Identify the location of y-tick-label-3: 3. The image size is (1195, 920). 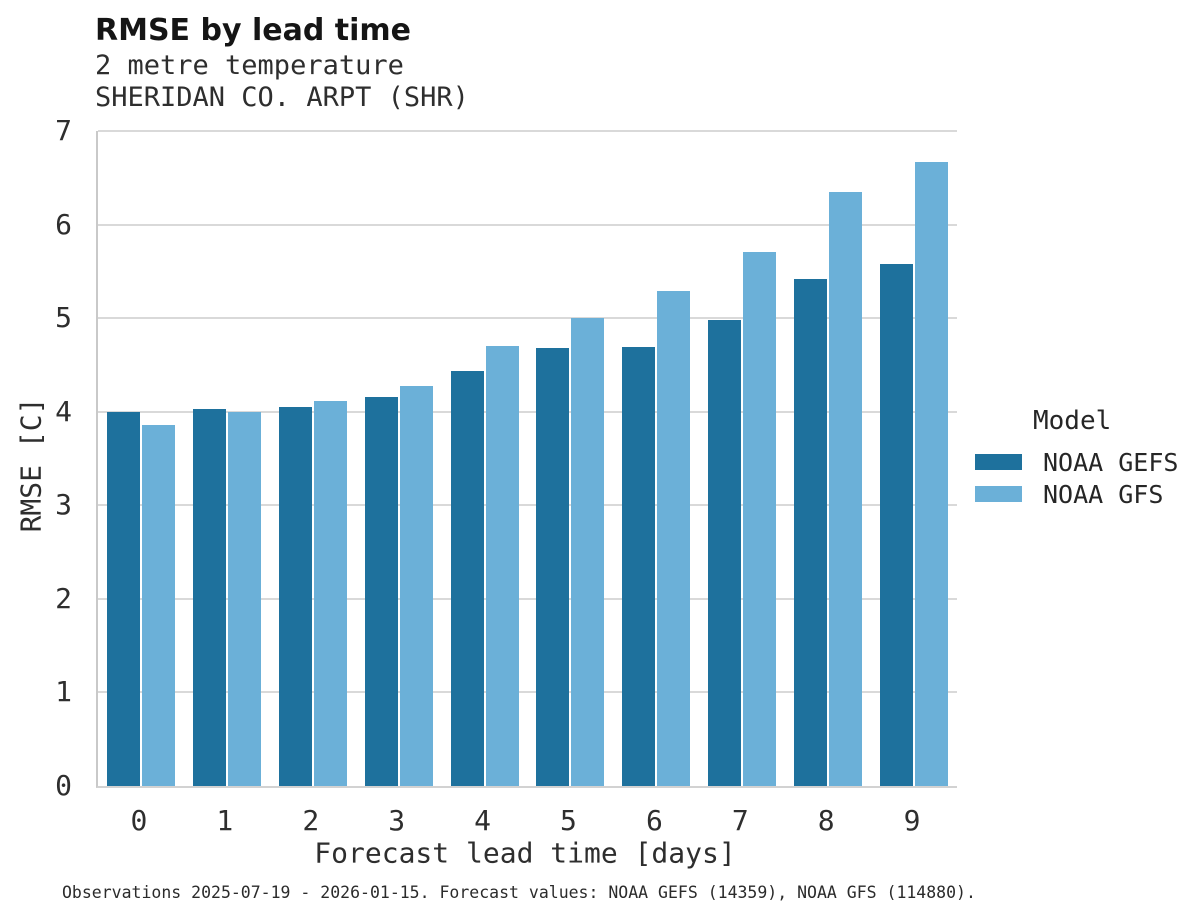
(63, 505).